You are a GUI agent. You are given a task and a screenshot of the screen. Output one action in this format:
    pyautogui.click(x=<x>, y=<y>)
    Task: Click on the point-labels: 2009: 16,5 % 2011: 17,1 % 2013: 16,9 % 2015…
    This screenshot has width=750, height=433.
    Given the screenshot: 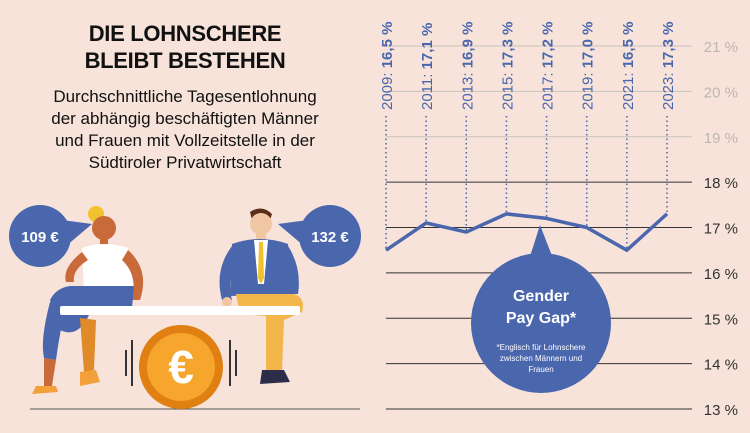 What is the action you would take?
    pyautogui.click(x=528, y=66)
    